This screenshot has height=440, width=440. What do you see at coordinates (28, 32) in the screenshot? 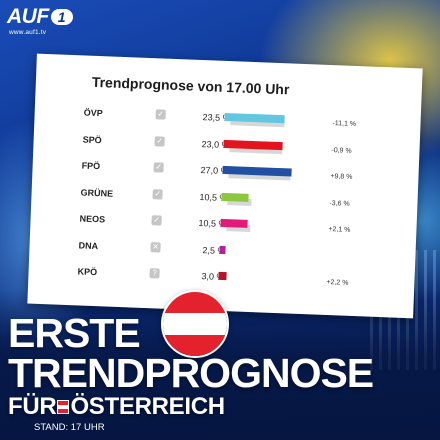
I see `logo-url: www.auf1.tv` at bounding box center [28, 32].